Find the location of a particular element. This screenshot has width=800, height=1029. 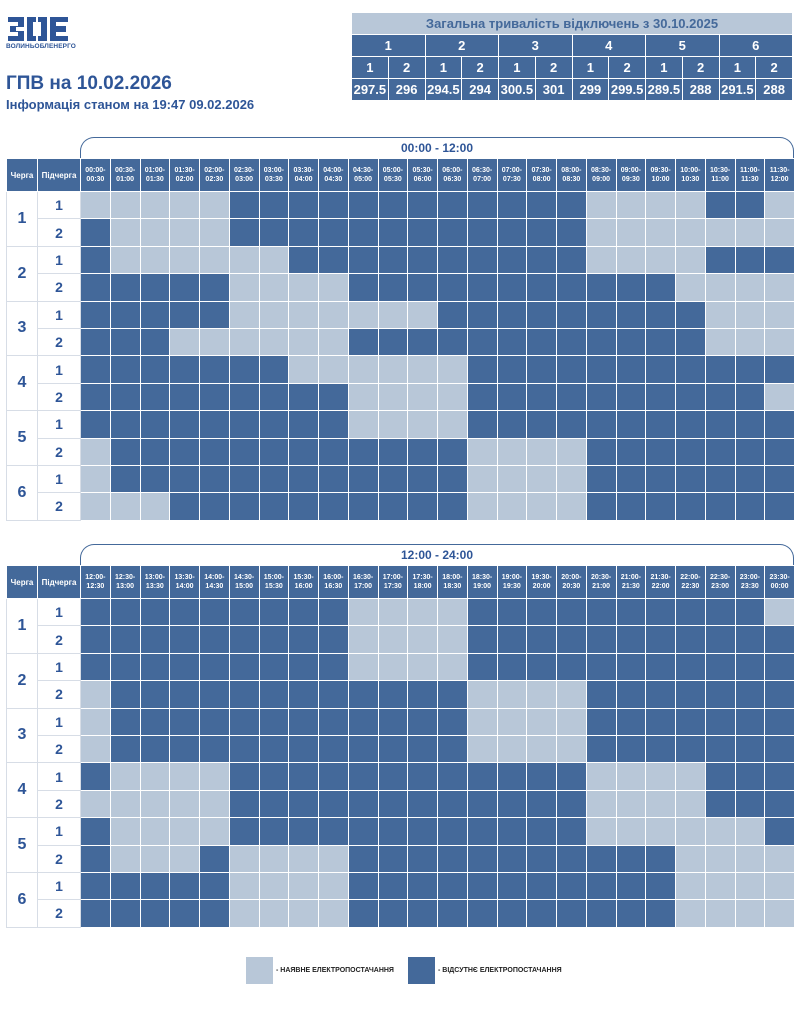

time-slot-start: 07:00- is located at coordinates (511, 170).